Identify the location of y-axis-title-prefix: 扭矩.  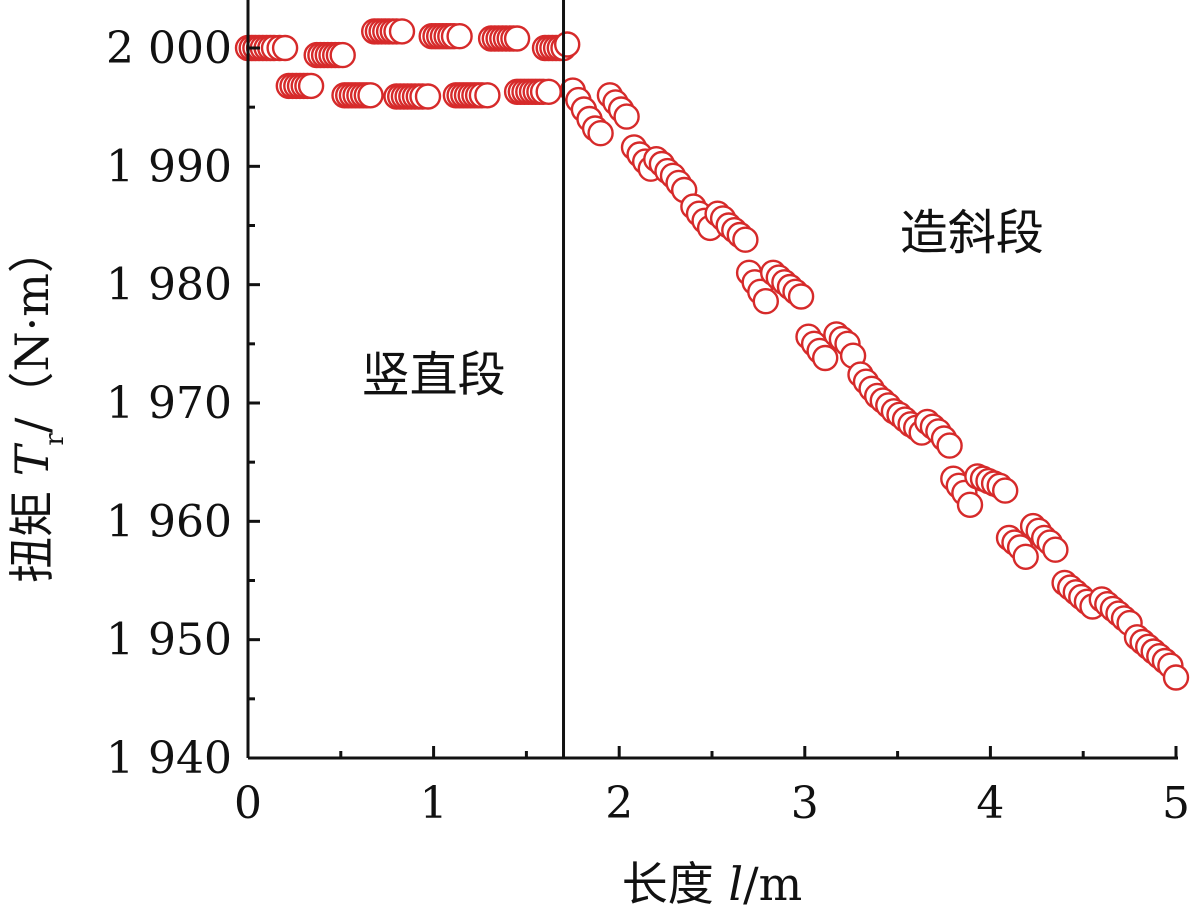
(32, 529).